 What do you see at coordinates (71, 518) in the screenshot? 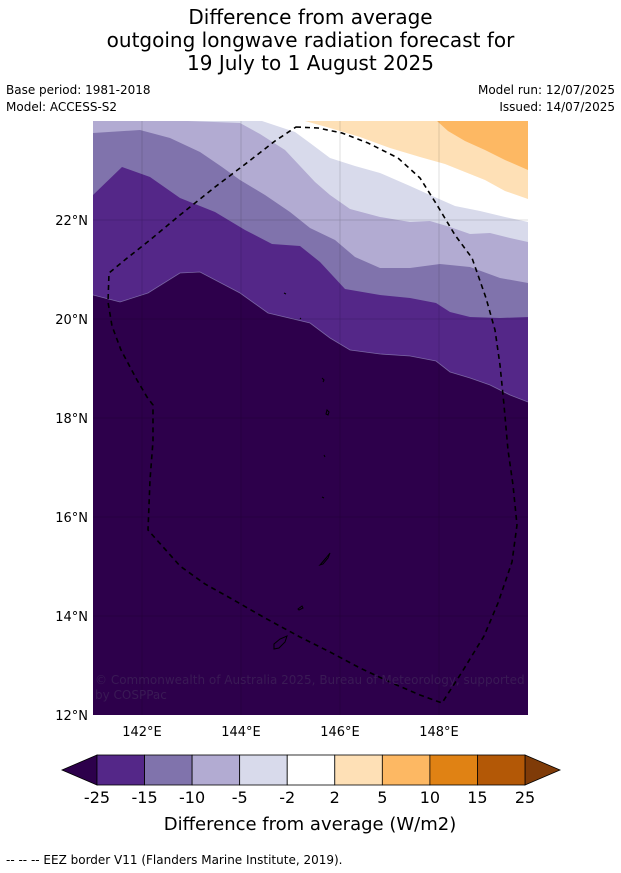
I see `lat-tick-16: 16°N` at bounding box center [71, 518].